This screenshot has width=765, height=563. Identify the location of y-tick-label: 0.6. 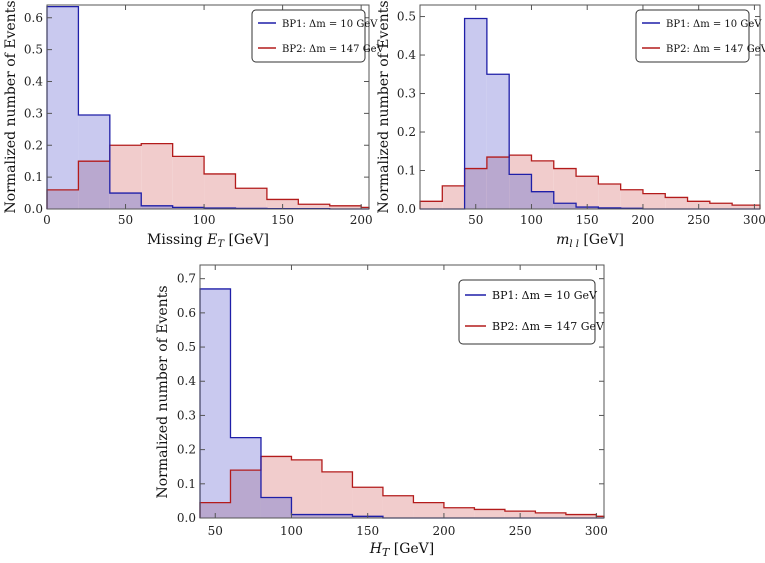
(33, 18).